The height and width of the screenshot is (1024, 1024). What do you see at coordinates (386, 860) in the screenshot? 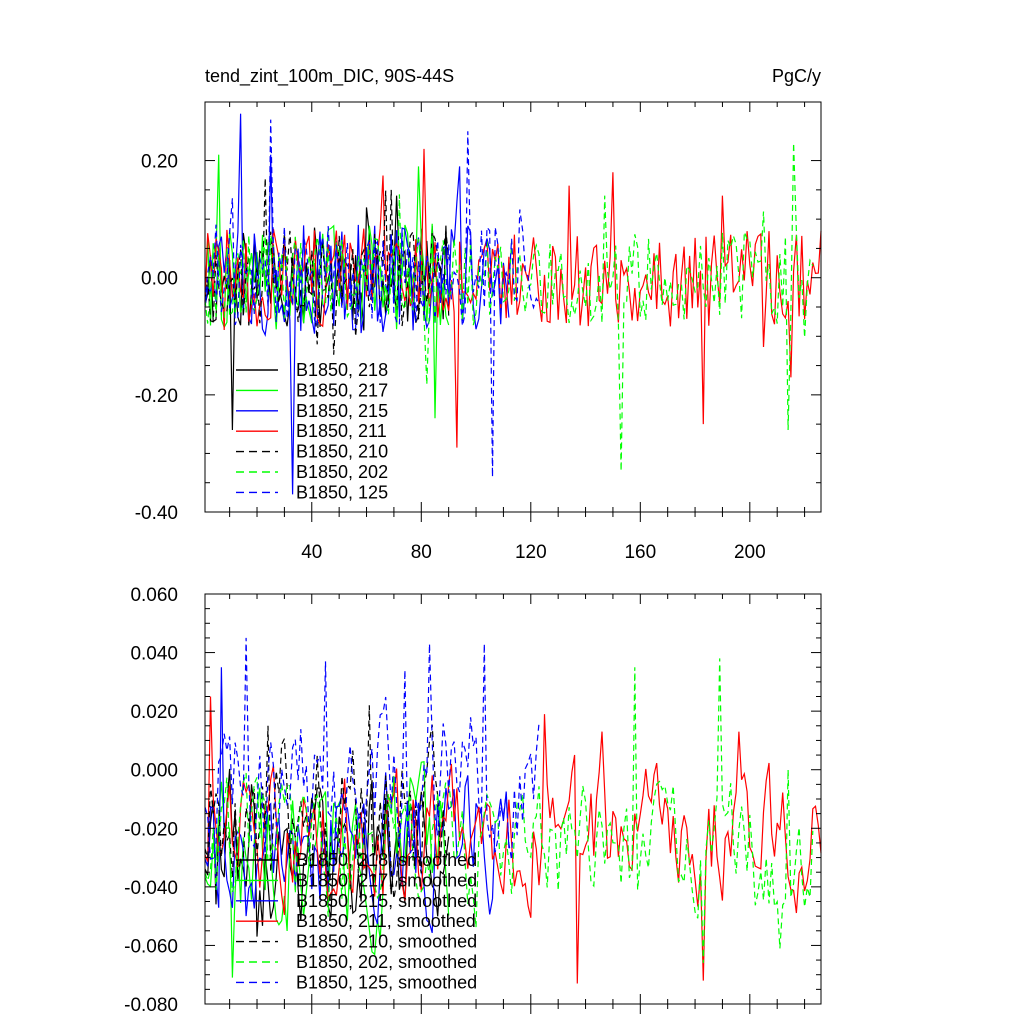
I see `bottom-legend-label: B1850, 218, smoothed` at bounding box center [386, 860].